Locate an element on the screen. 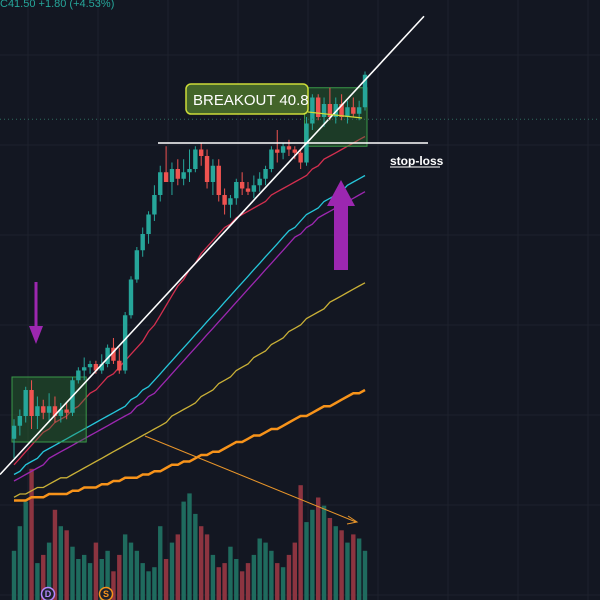 The image size is (600, 600). stop-loss-label: stop-loss is located at coordinates (417, 161).